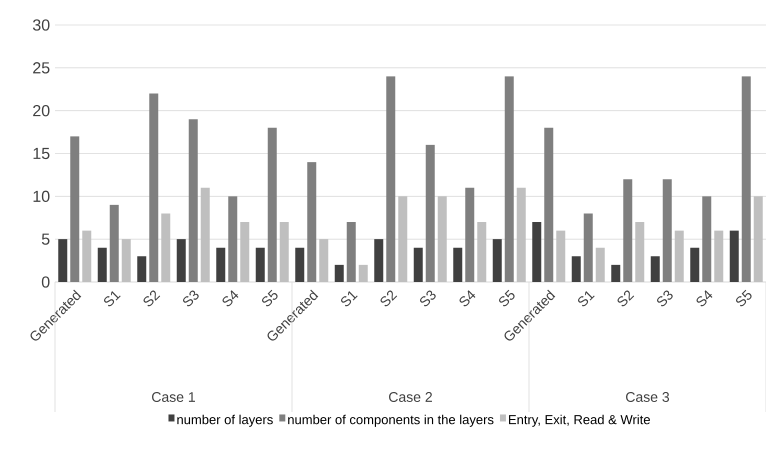 The image size is (766, 451). I want to click on y-tick-label: 30, so click(41, 25).